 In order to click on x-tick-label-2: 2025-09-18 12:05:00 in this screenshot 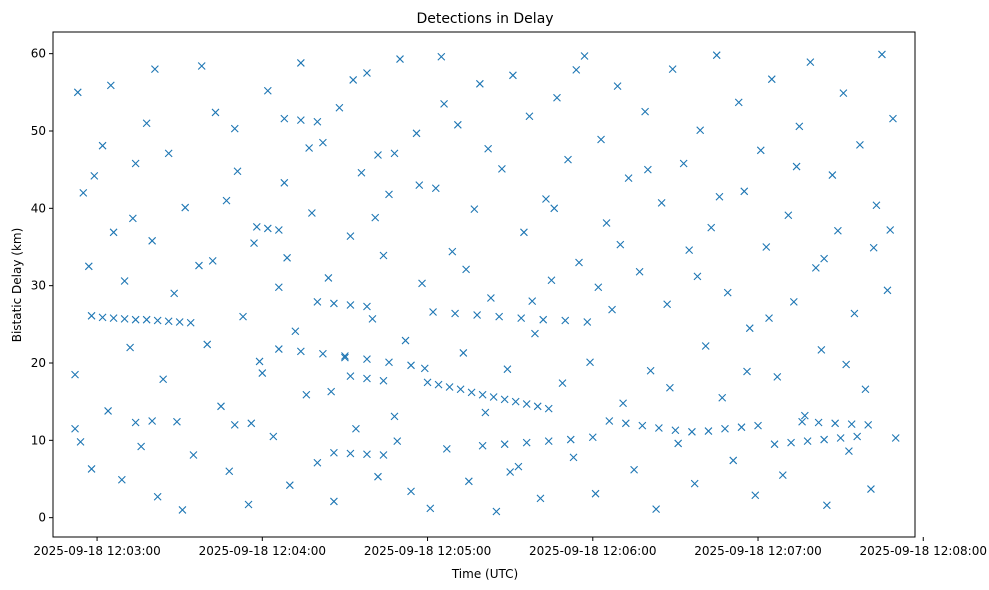, I will do `click(427, 551)`.